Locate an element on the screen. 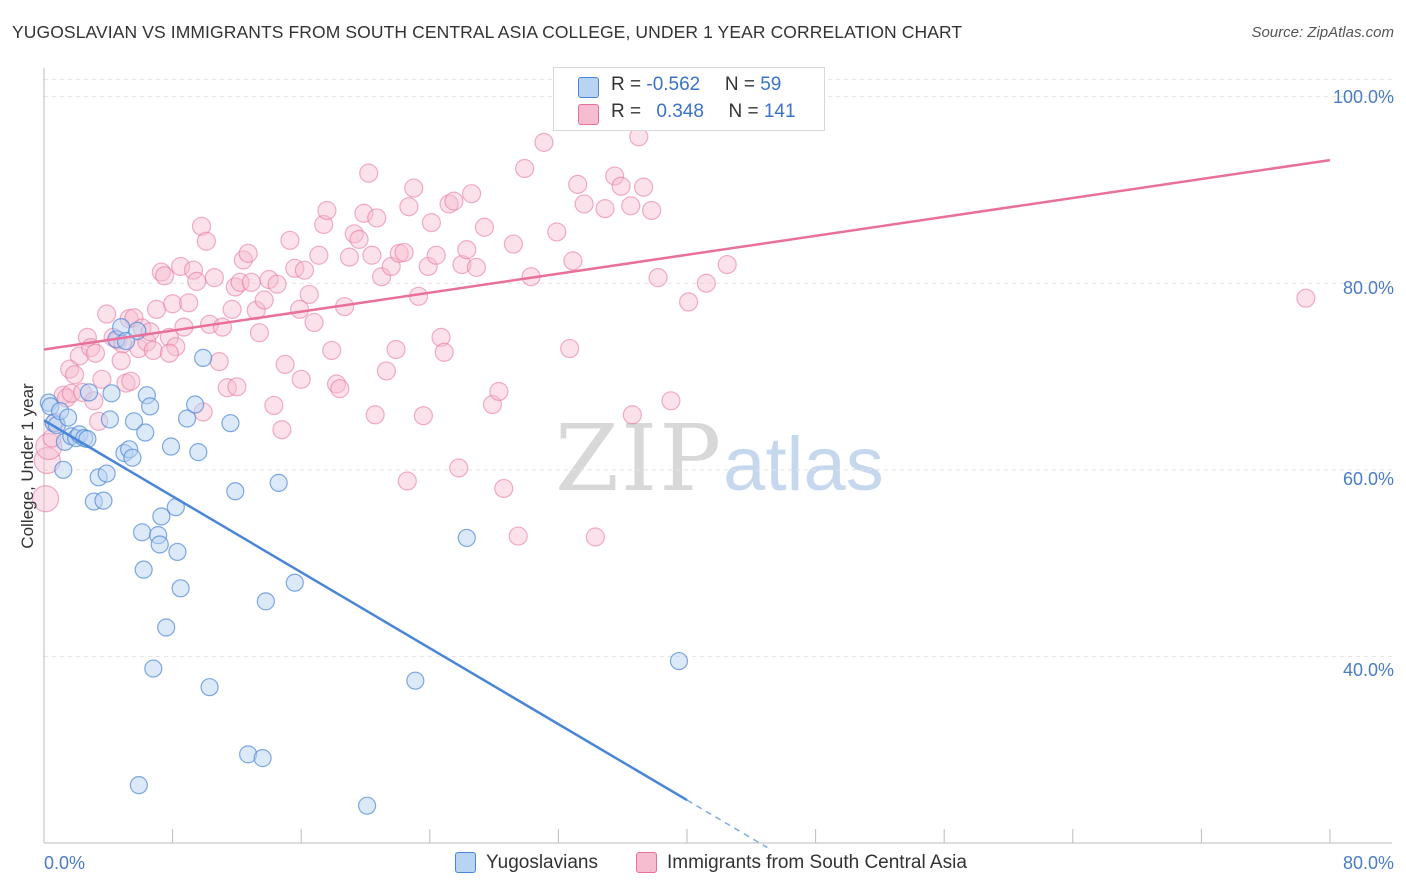  trend-line-yugoslavians-extension is located at coordinates (727, 824).